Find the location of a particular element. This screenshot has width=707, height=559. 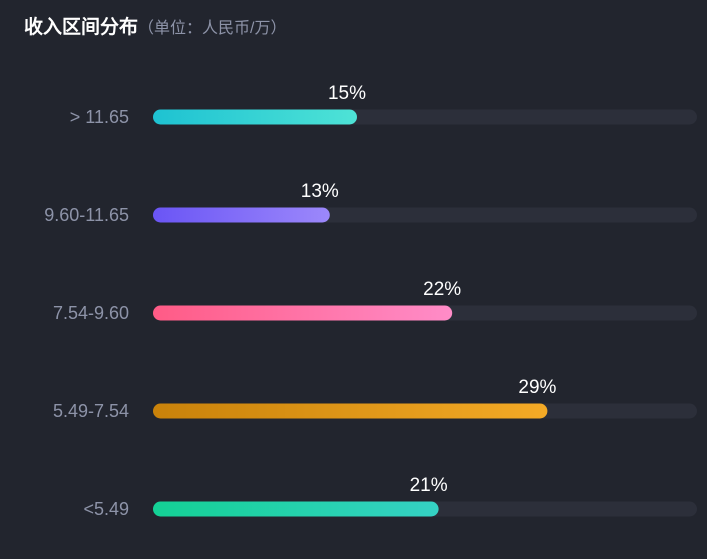

value-label: 15% is located at coordinates (347, 93).